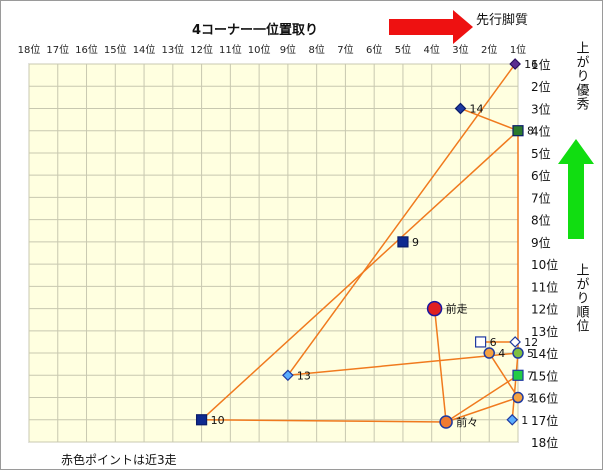 This screenshot has width=603, height=470. What do you see at coordinates (541, 86) in the screenshot?
I see `y-tick-label: 2位` at bounding box center [541, 86].